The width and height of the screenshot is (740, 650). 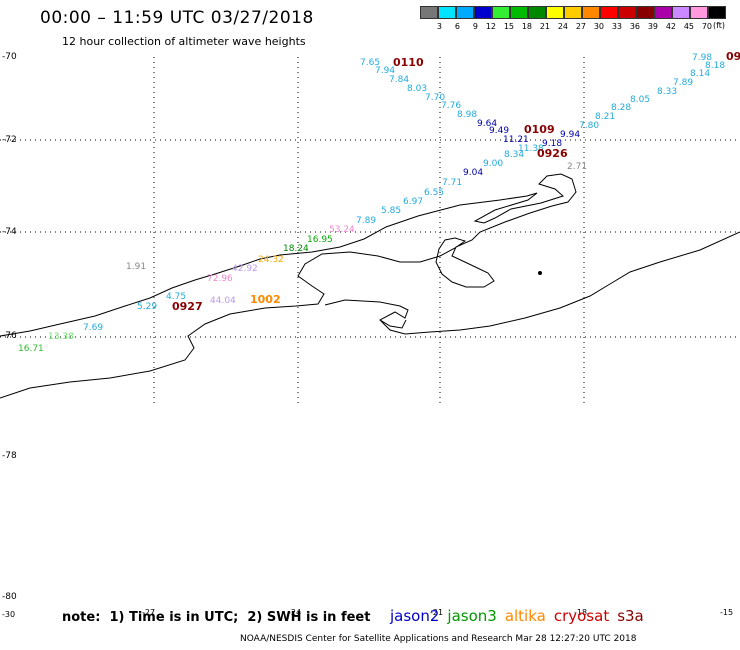 What do you see at coordinates (342, 230) in the screenshot?
I see `wave-height-value: 53.24` at bounding box center [342, 230].